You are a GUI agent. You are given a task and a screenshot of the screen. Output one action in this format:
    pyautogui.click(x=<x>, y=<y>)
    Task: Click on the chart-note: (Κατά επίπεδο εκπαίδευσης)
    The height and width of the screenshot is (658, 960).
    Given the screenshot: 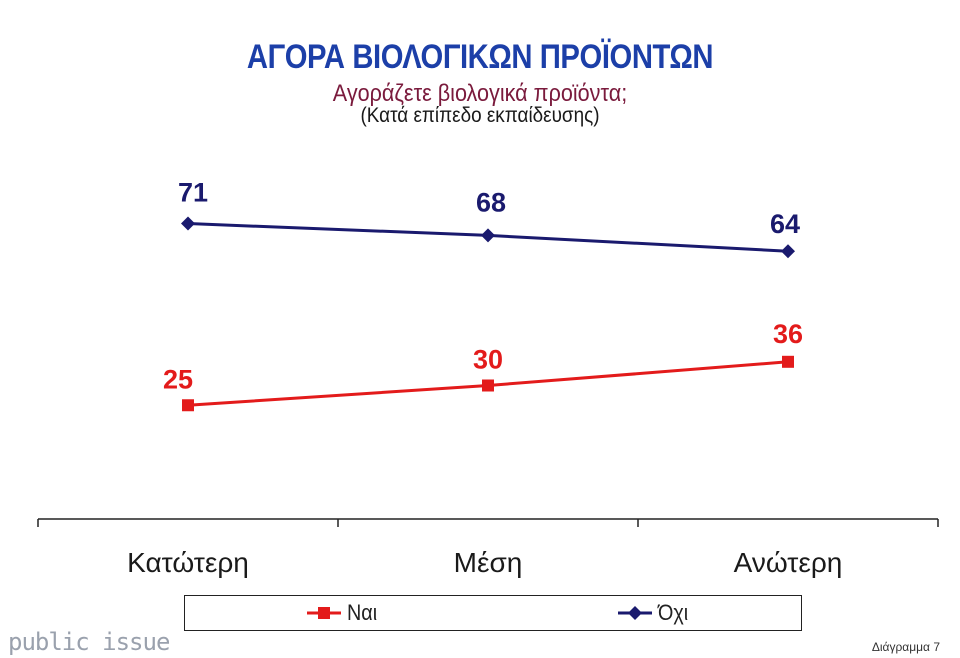 What is the action you would take?
    pyautogui.click(x=480, y=115)
    